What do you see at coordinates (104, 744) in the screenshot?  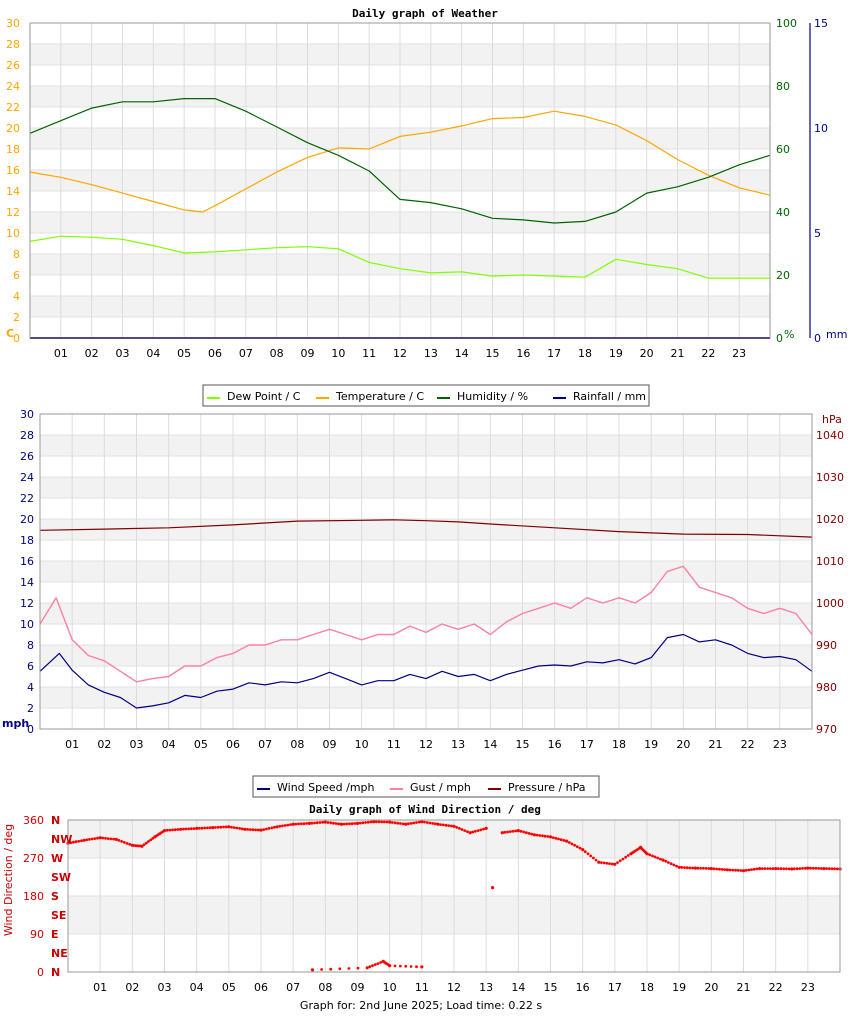 I see `x-tick-label: 02` at bounding box center [104, 744].